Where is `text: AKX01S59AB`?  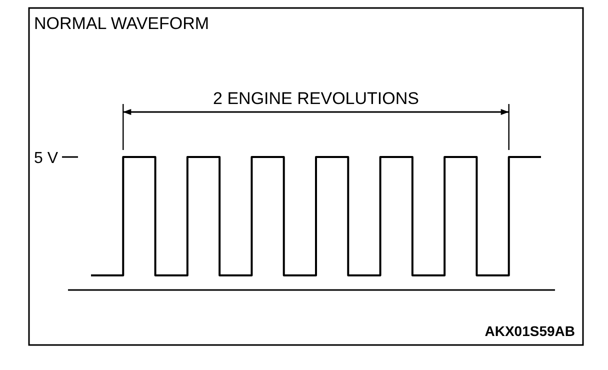
text: AKX01S59AB is located at coordinates (529, 331).